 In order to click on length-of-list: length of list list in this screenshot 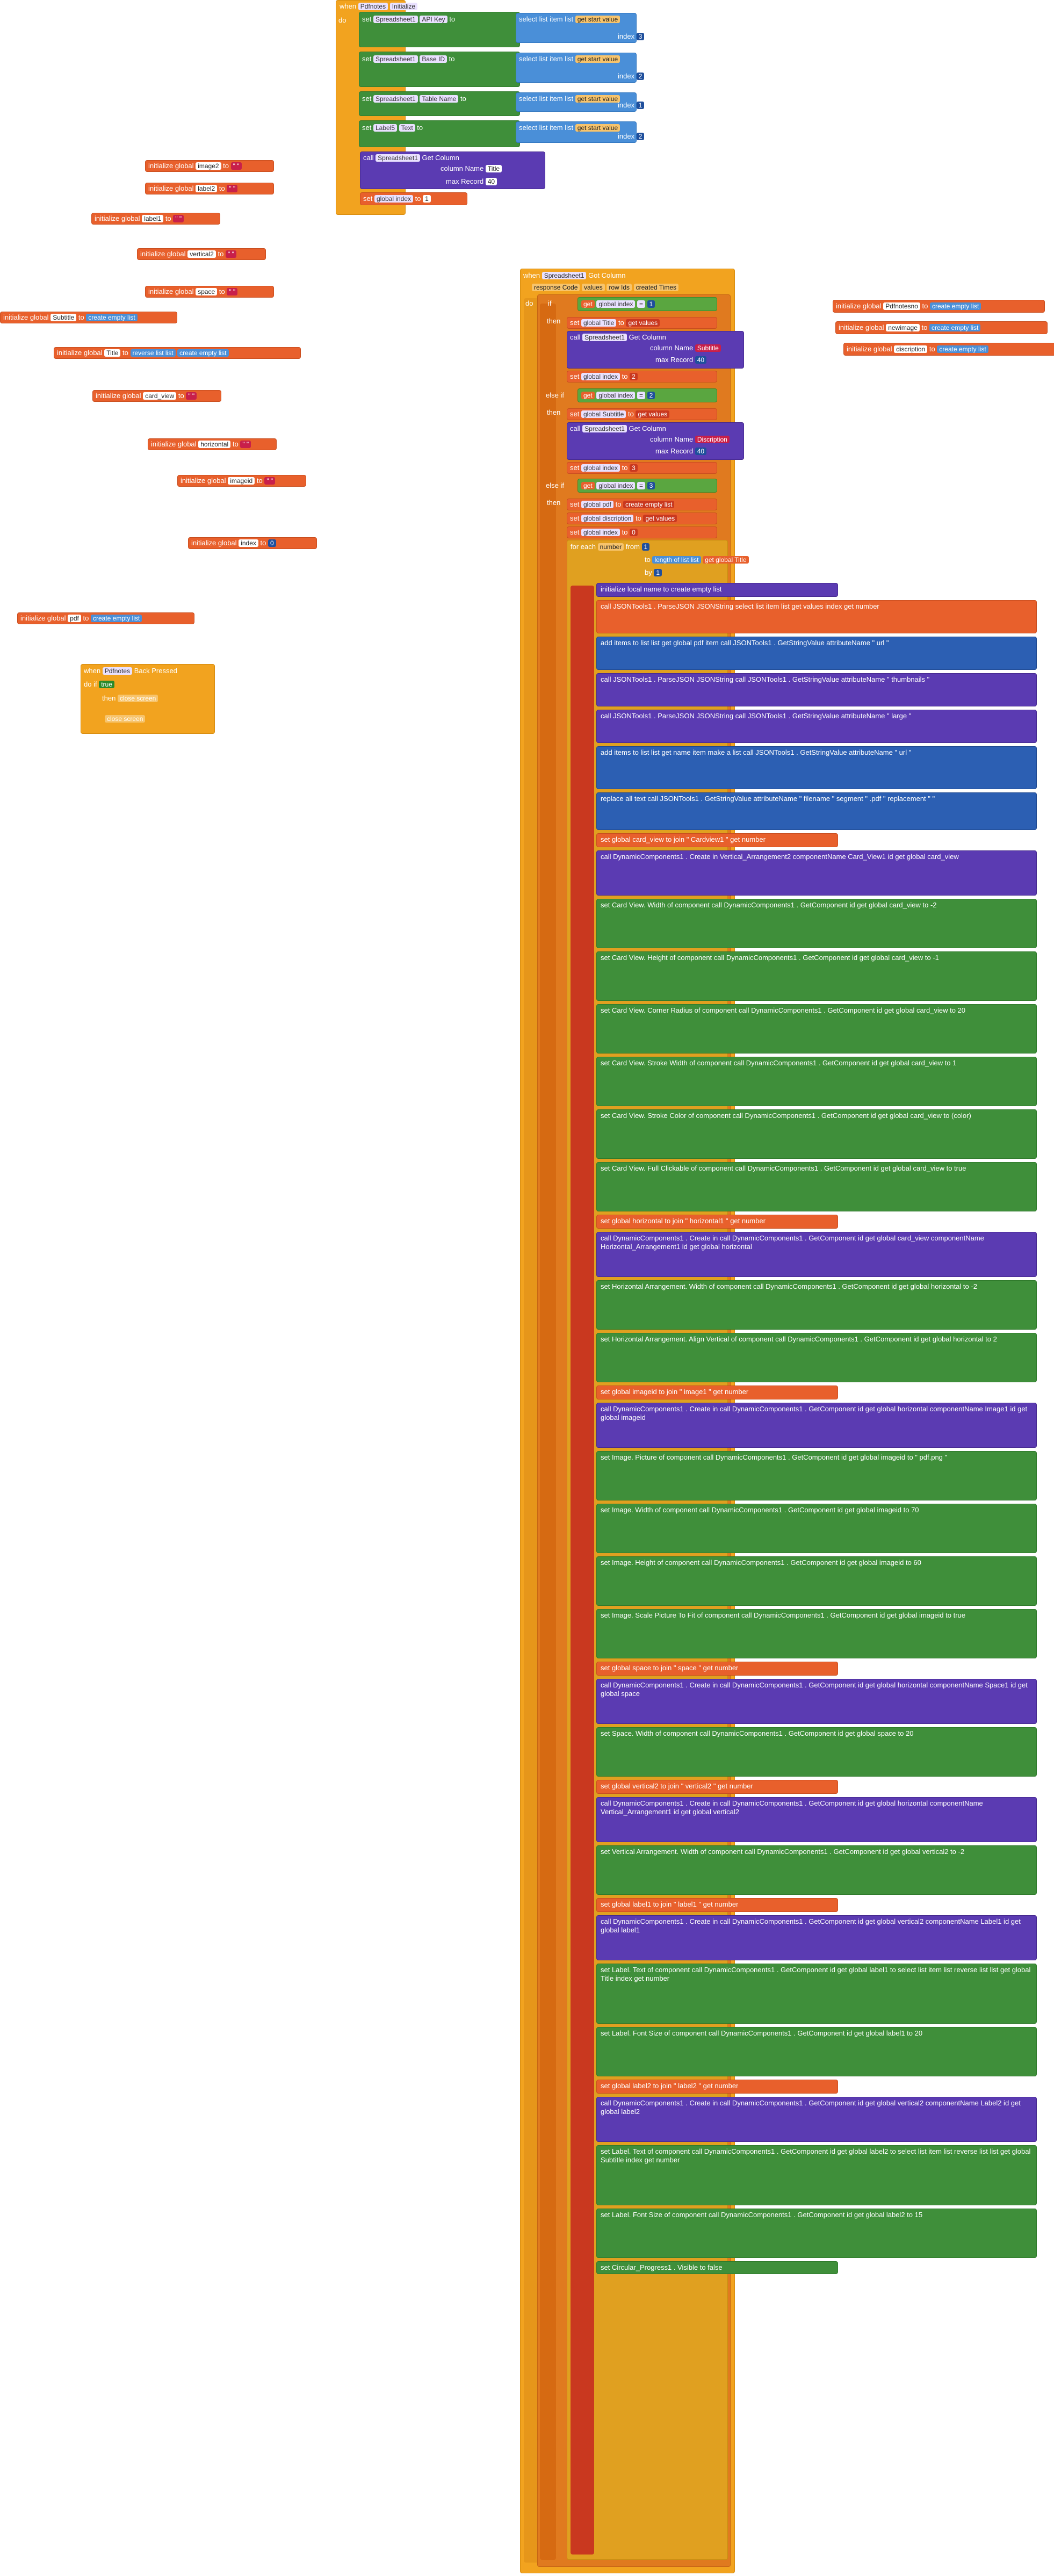, I will do `click(676, 560)`.